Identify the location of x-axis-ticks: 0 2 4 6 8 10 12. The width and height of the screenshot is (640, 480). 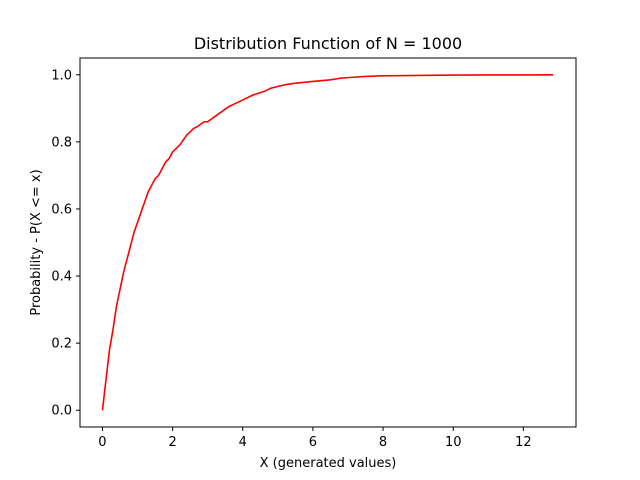
(315, 438).